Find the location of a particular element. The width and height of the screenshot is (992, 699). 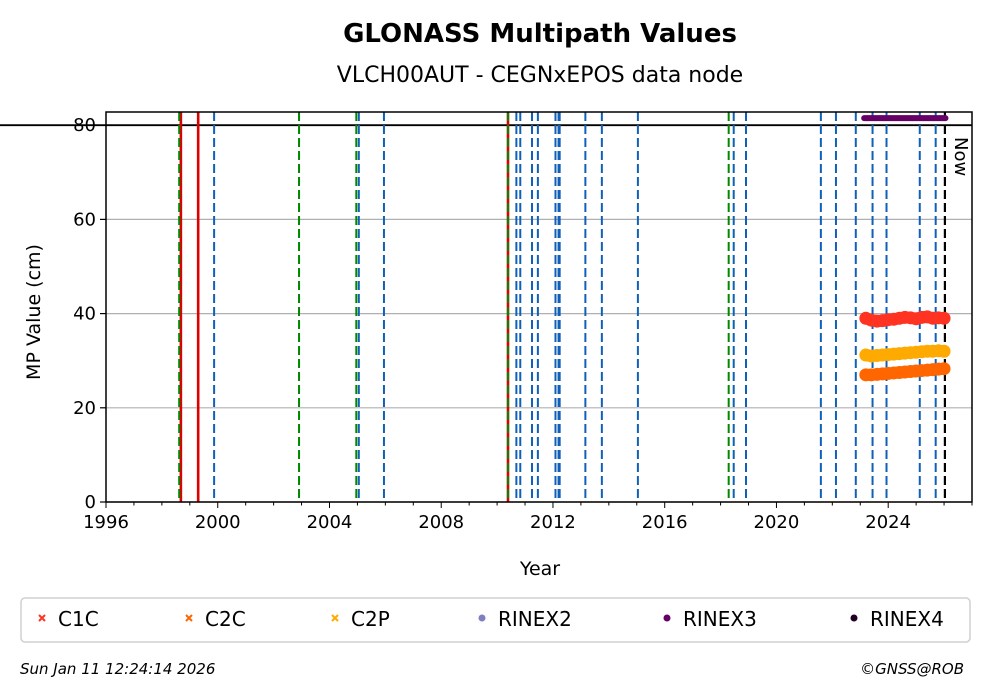

legend-label: RINEX3 is located at coordinates (720, 619).